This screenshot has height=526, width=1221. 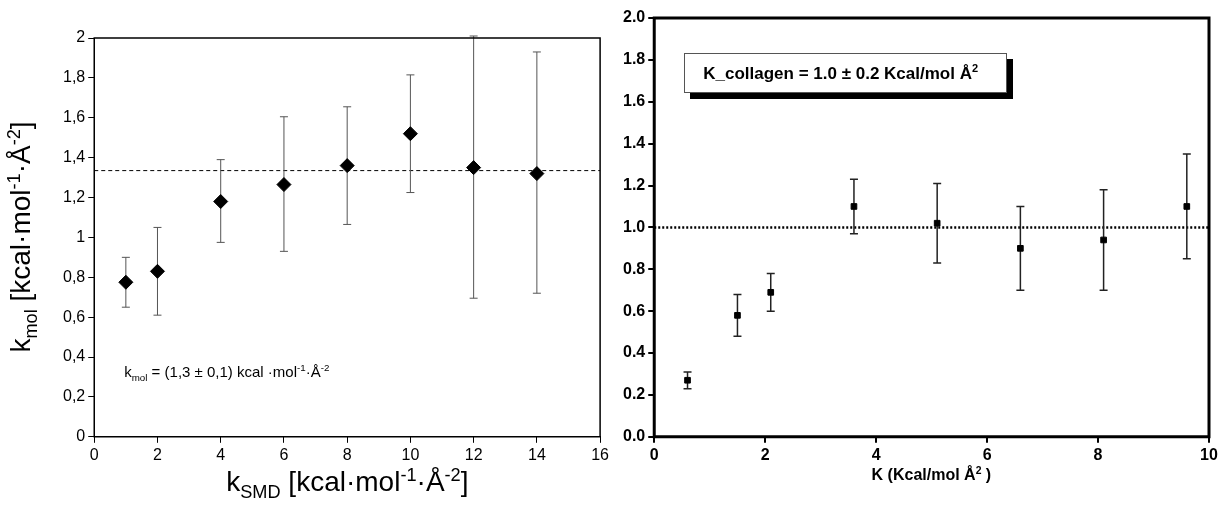 I want to click on y-tick-label: 1,2, so click(x=74, y=196).